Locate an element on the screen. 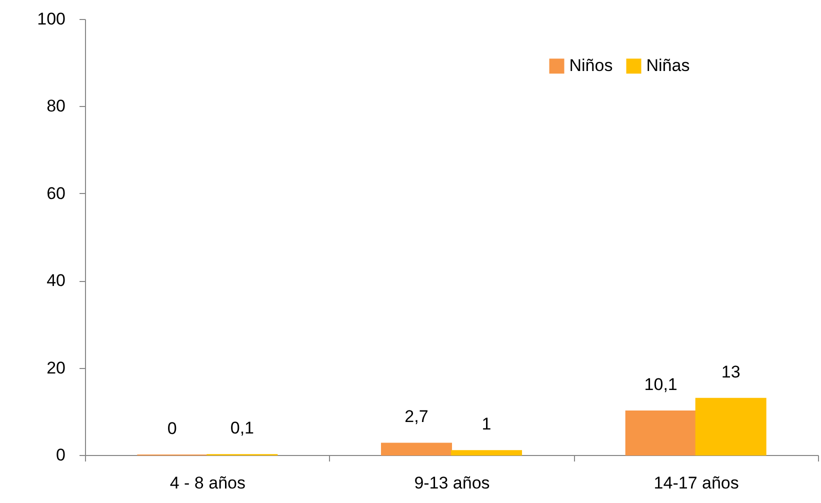  data-label: 1 is located at coordinates (487, 424).